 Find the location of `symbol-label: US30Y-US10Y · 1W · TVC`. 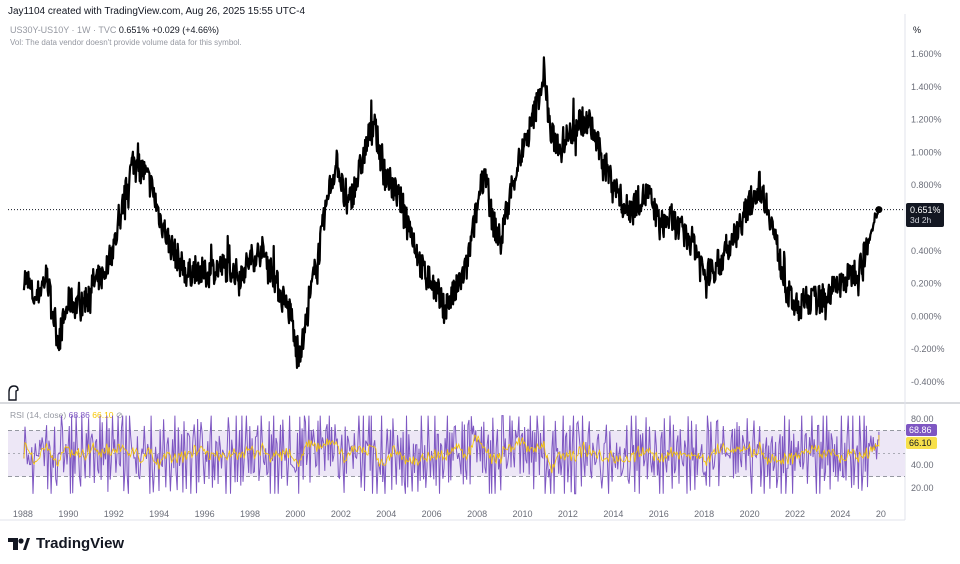

symbol-label: US30Y-US10Y · 1W · TVC is located at coordinates (63, 30).